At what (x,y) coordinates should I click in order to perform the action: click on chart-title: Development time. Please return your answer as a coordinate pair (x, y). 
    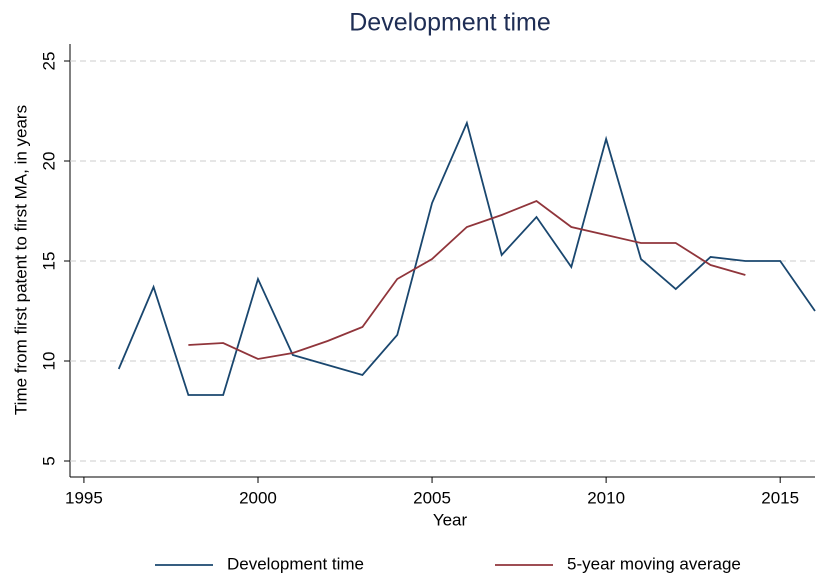
    Looking at the image, I should click on (449, 23).